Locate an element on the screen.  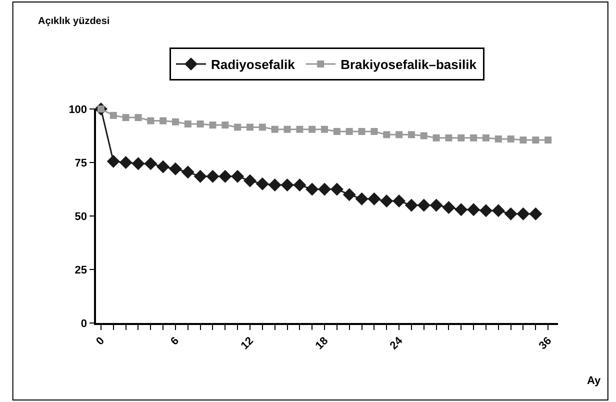
x-tick-label: 36 is located at coordinates (545, 343).